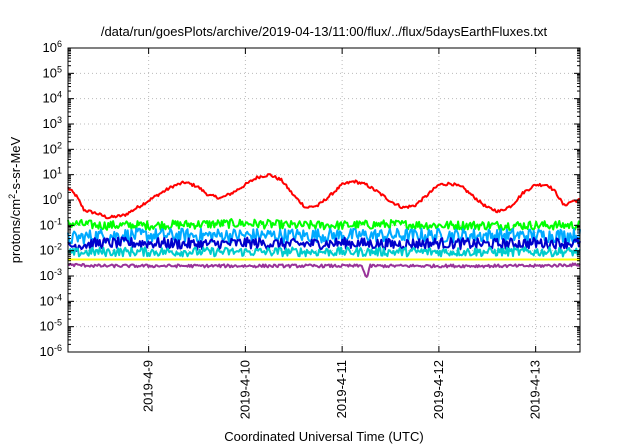 The image size is (640, 448). Describe the element at coordinates (341, 389) in the screenshot. I see `x-tick-label: 2019-4-11` at that location.